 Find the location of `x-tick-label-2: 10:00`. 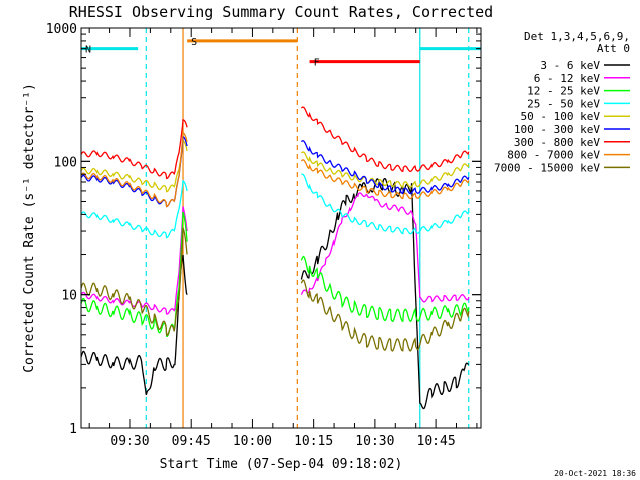

x-tick-label-2: 10:00 is located at coordinates (252, 441).